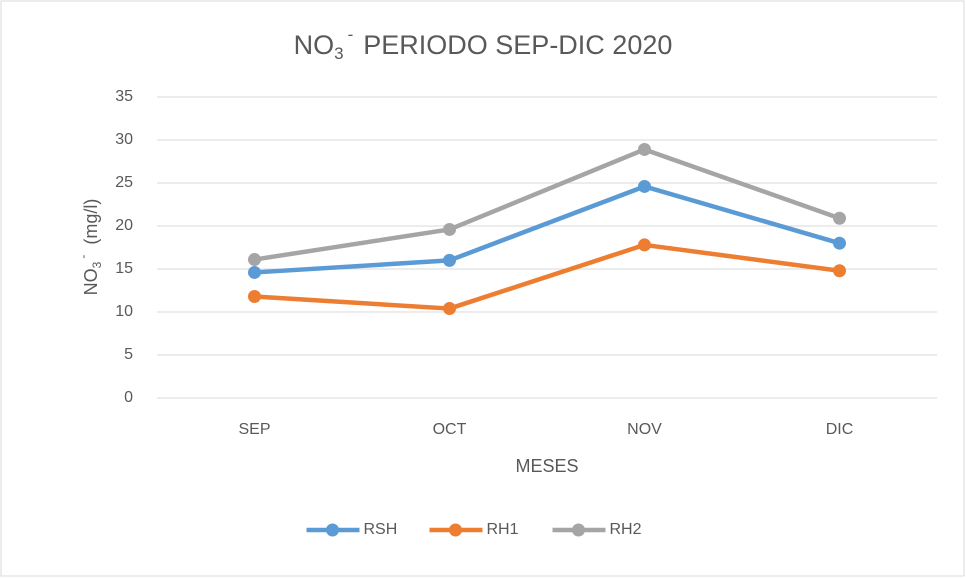  Describe the element at coordinates (381, 529) in the screenshot. I see `legend-label: RSH` at that location.